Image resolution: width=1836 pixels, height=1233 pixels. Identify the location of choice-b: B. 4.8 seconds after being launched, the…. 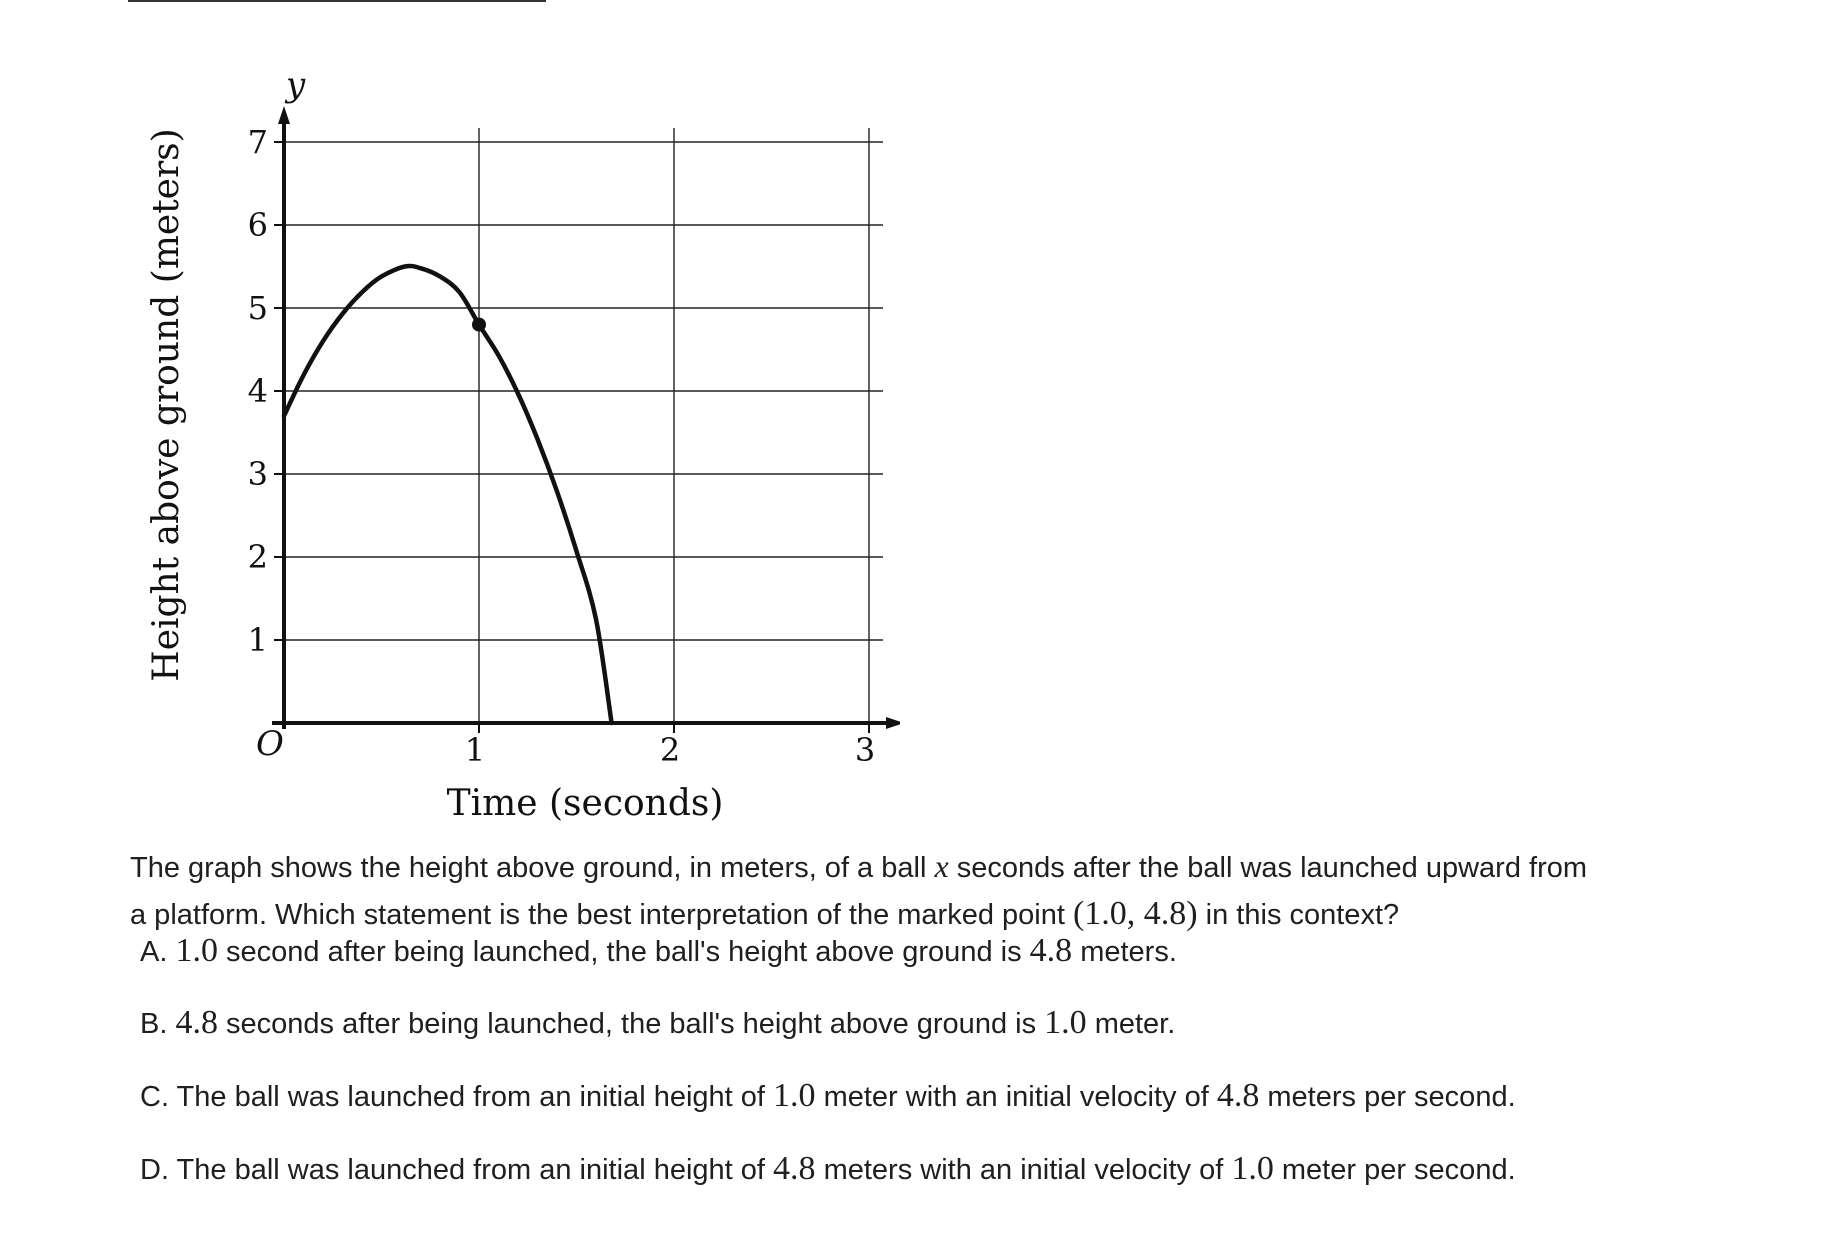
(657, 1023).